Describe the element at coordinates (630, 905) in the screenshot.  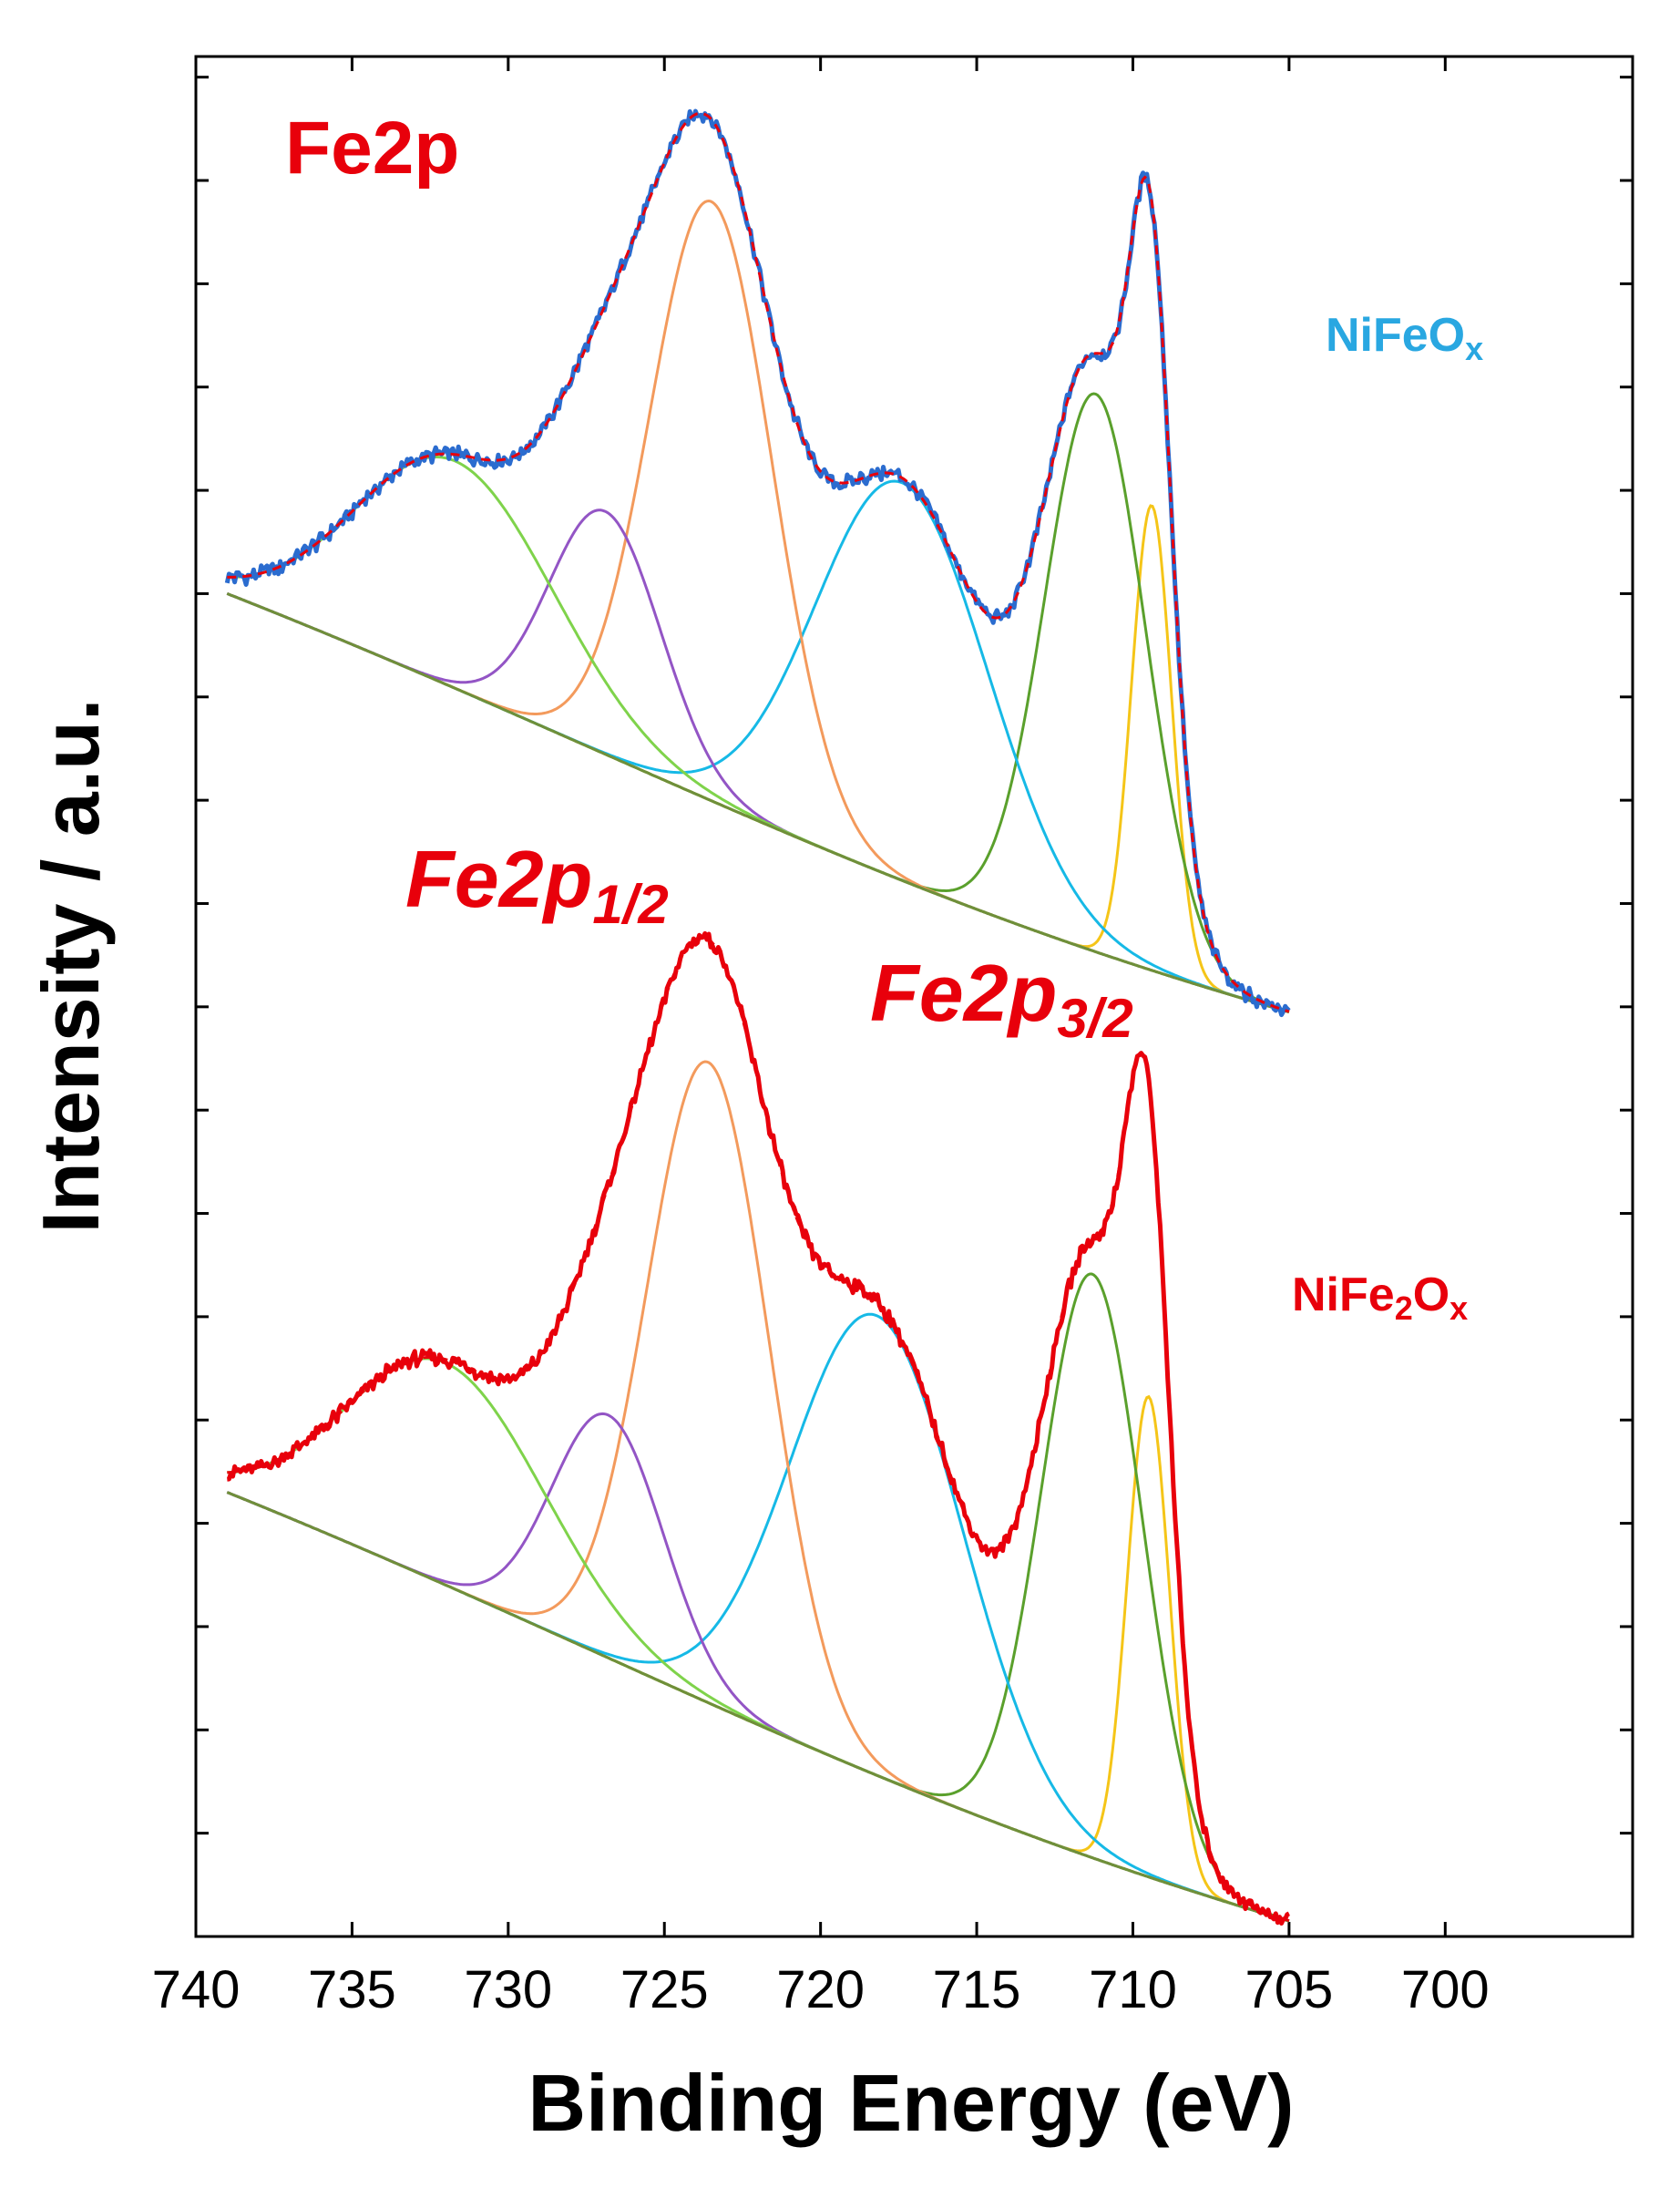
I see `fe2p-half-sub: 1/2` at that location.